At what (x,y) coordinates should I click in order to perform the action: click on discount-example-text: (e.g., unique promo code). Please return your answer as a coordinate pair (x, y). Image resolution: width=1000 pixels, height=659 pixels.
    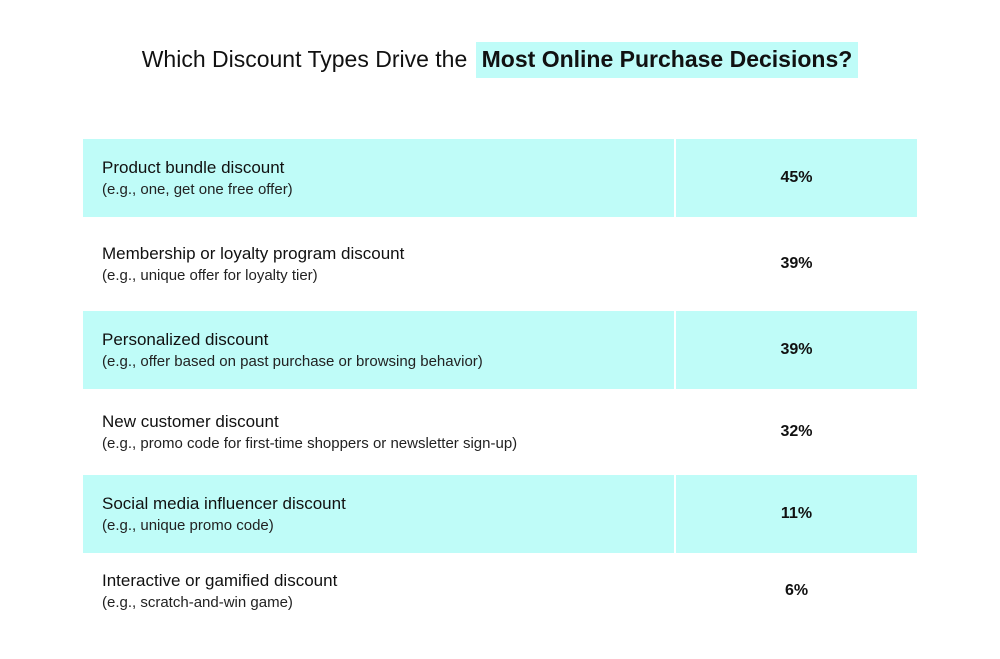
    Looking at the image, I should click on (188, 525).